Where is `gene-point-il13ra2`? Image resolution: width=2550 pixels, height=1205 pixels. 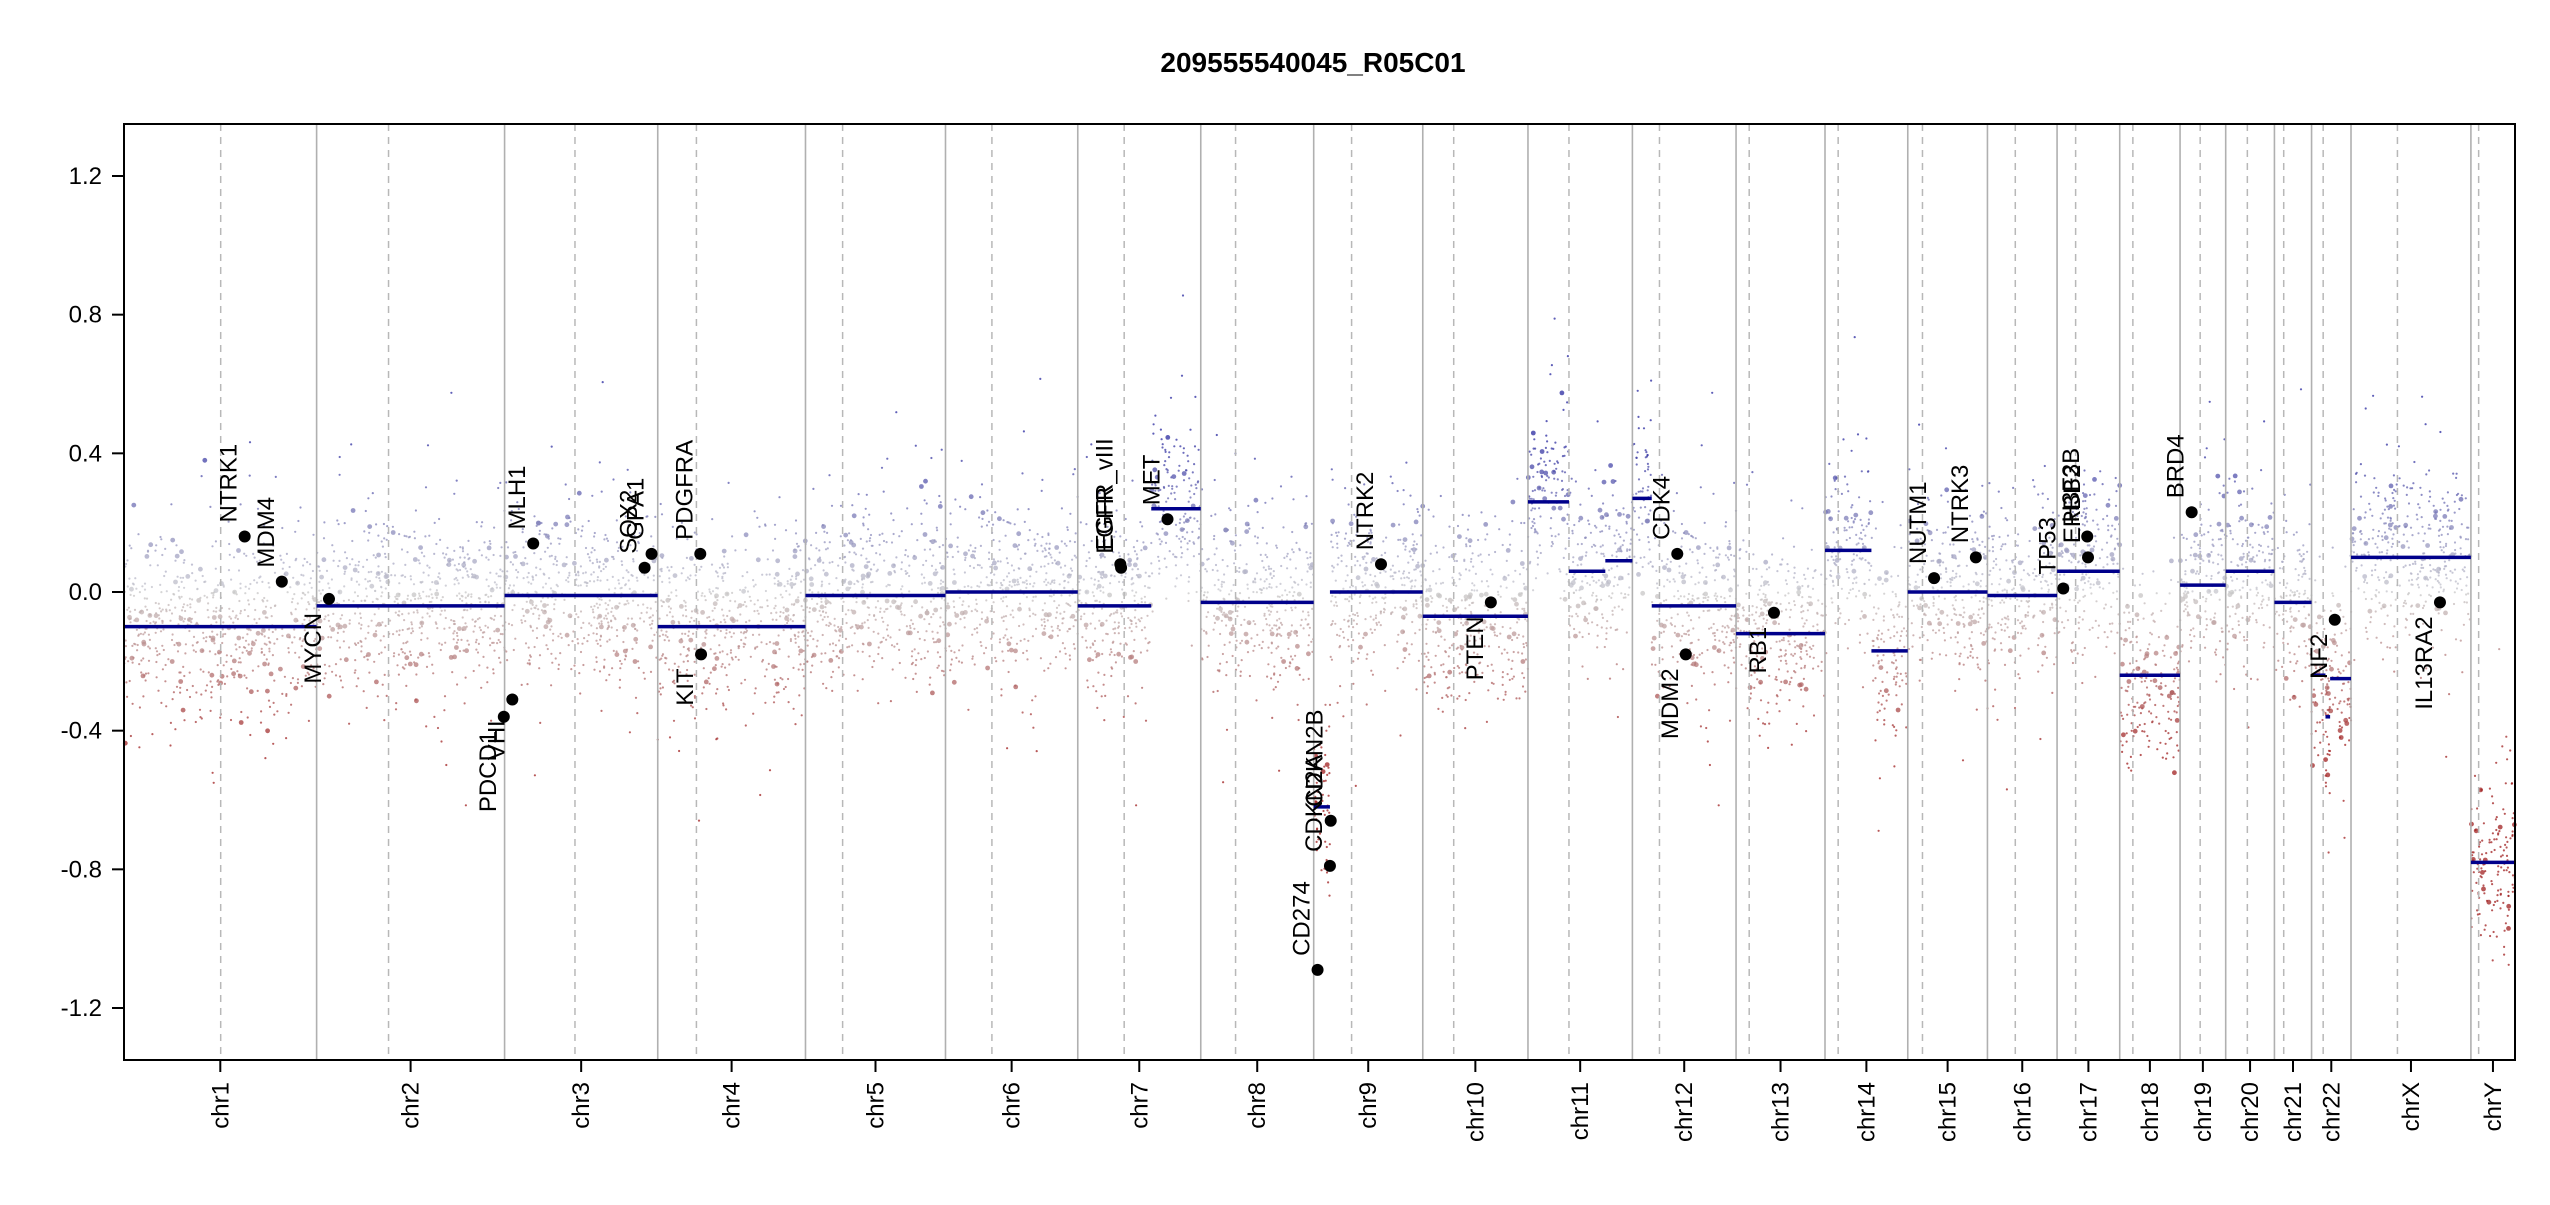 gene-point-il13ra2 is located at coordinates (2440, 602).